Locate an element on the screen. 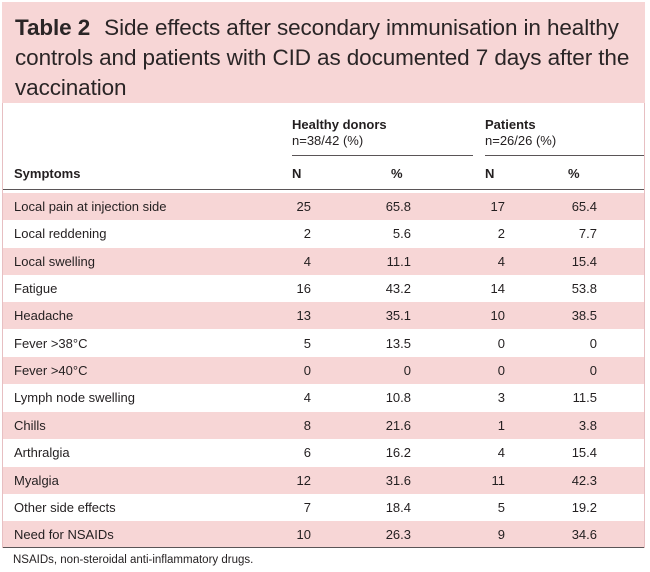 The width and height of the screenshot is (650, 572). table-row: Fever >38°C 5 13.5 0 0 is located at coordinates (323, 343).